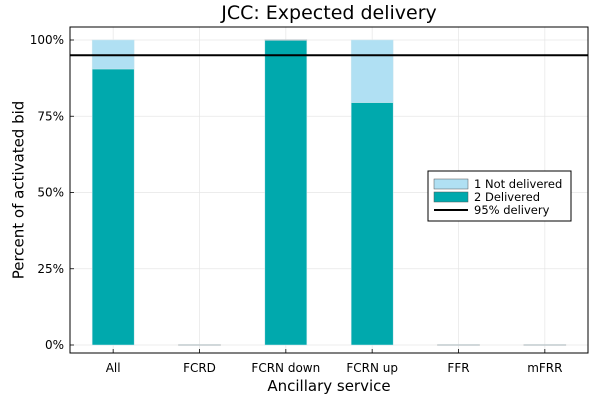 The height and width of the screenshot is (400, 600). What do you see at coordinates (113, 368) in the screenshot?
I see `x-tick-label: All` at bounding box center [113, 368].